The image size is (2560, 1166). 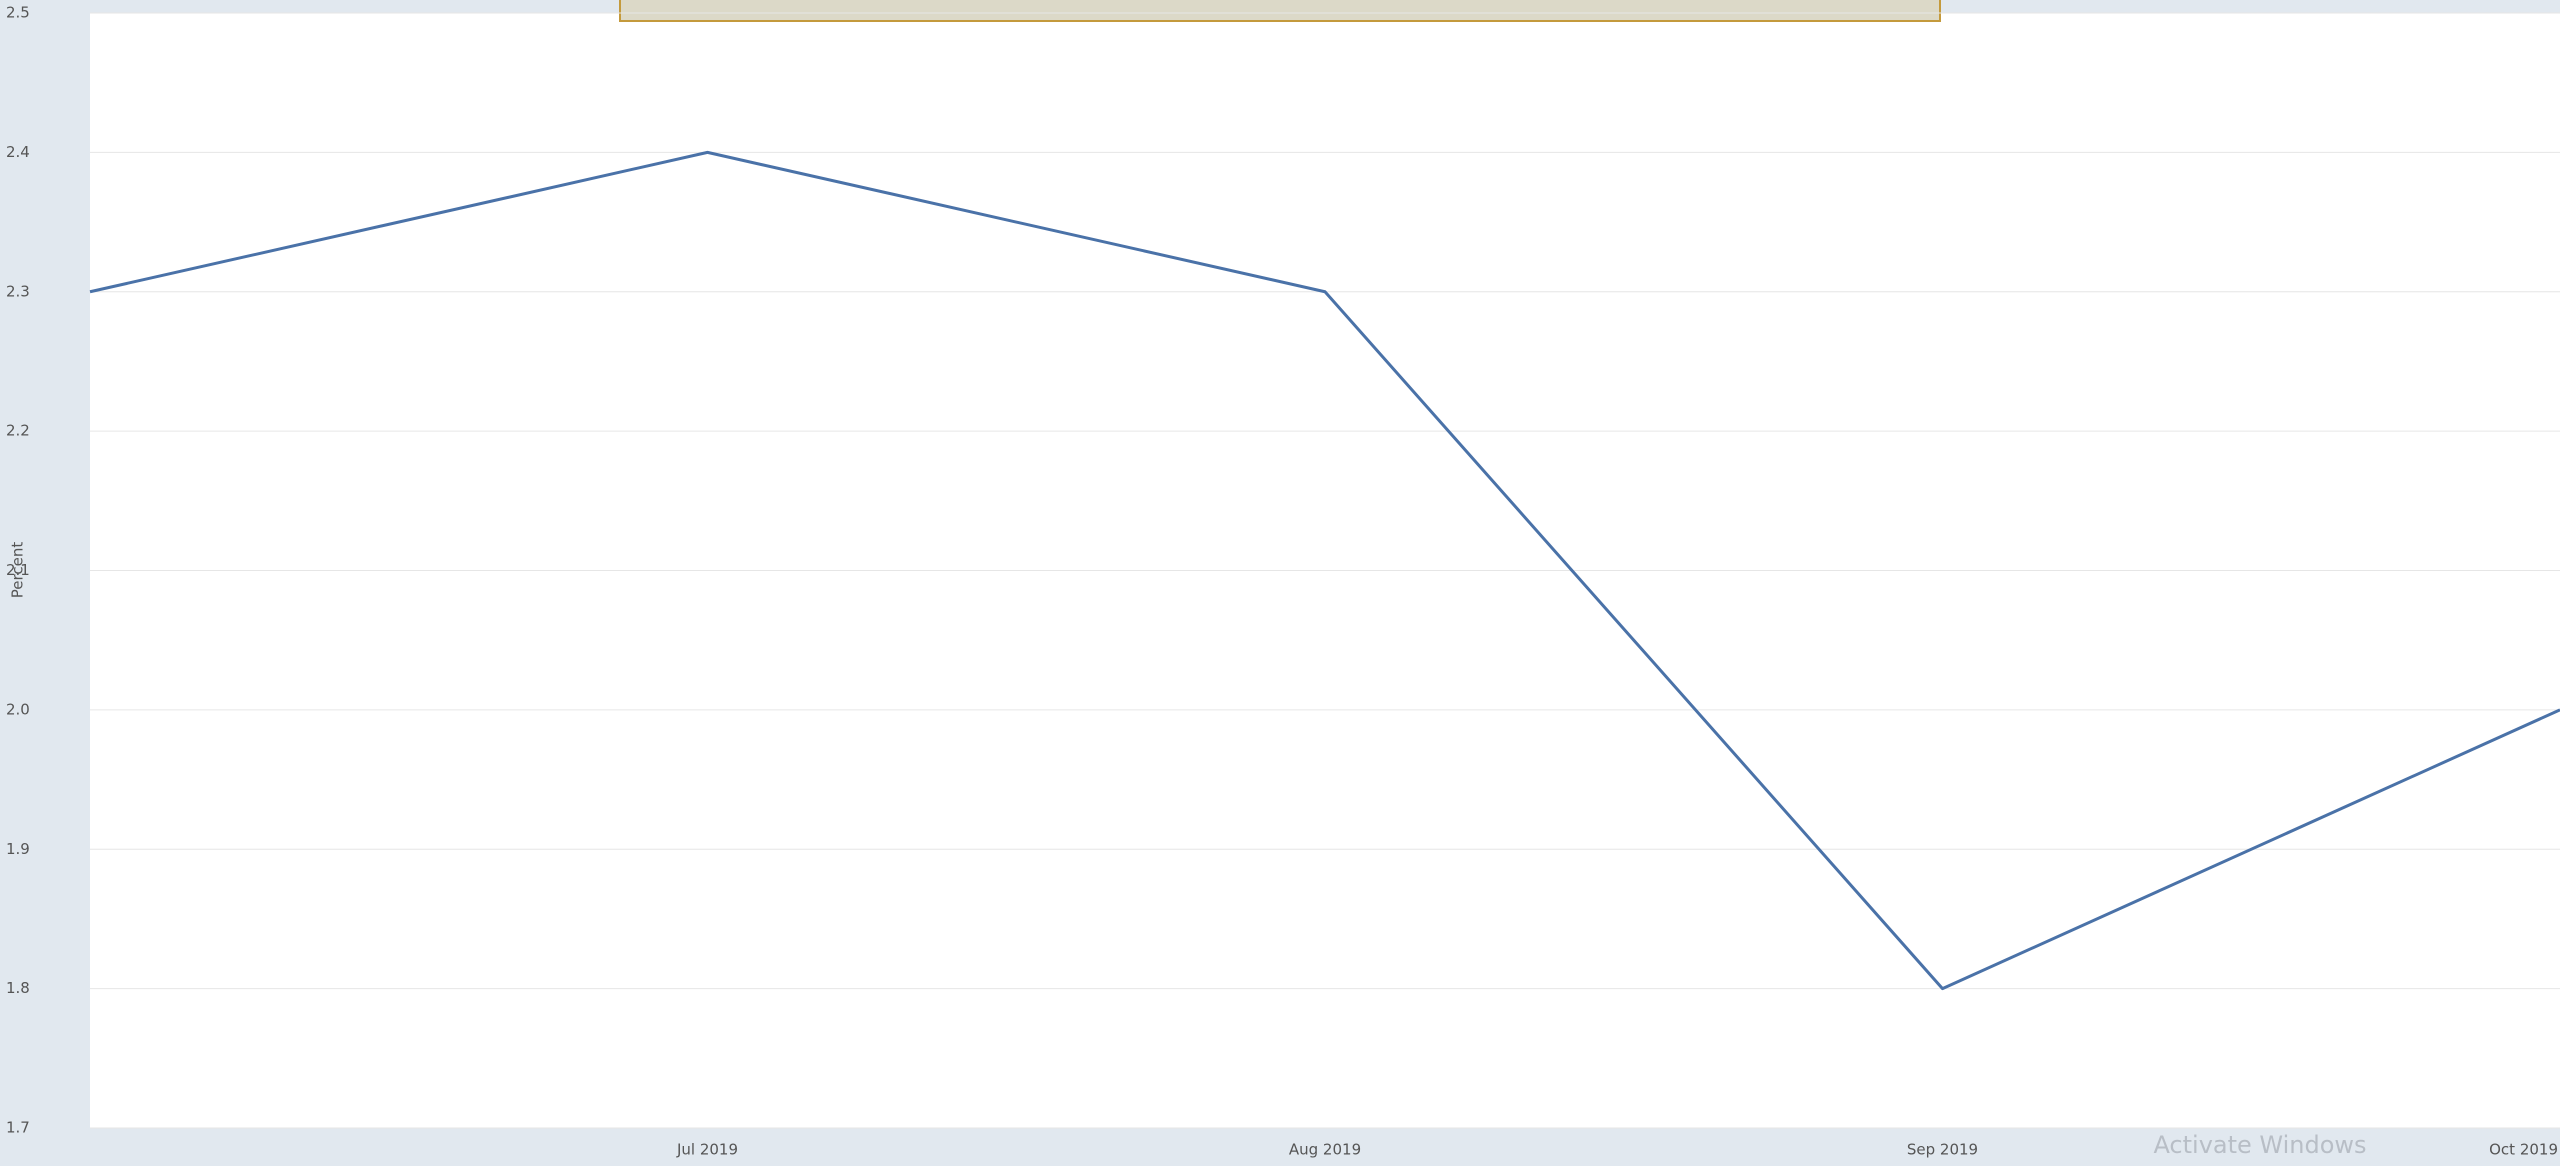 I want to click on y-tick-label: 2.5, so click(x=18, y=13).